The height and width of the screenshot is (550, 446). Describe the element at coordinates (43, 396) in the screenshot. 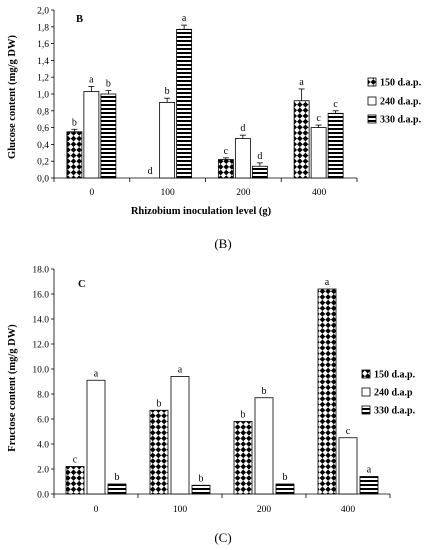

I see `y-tick-label: 8.0` at that location.